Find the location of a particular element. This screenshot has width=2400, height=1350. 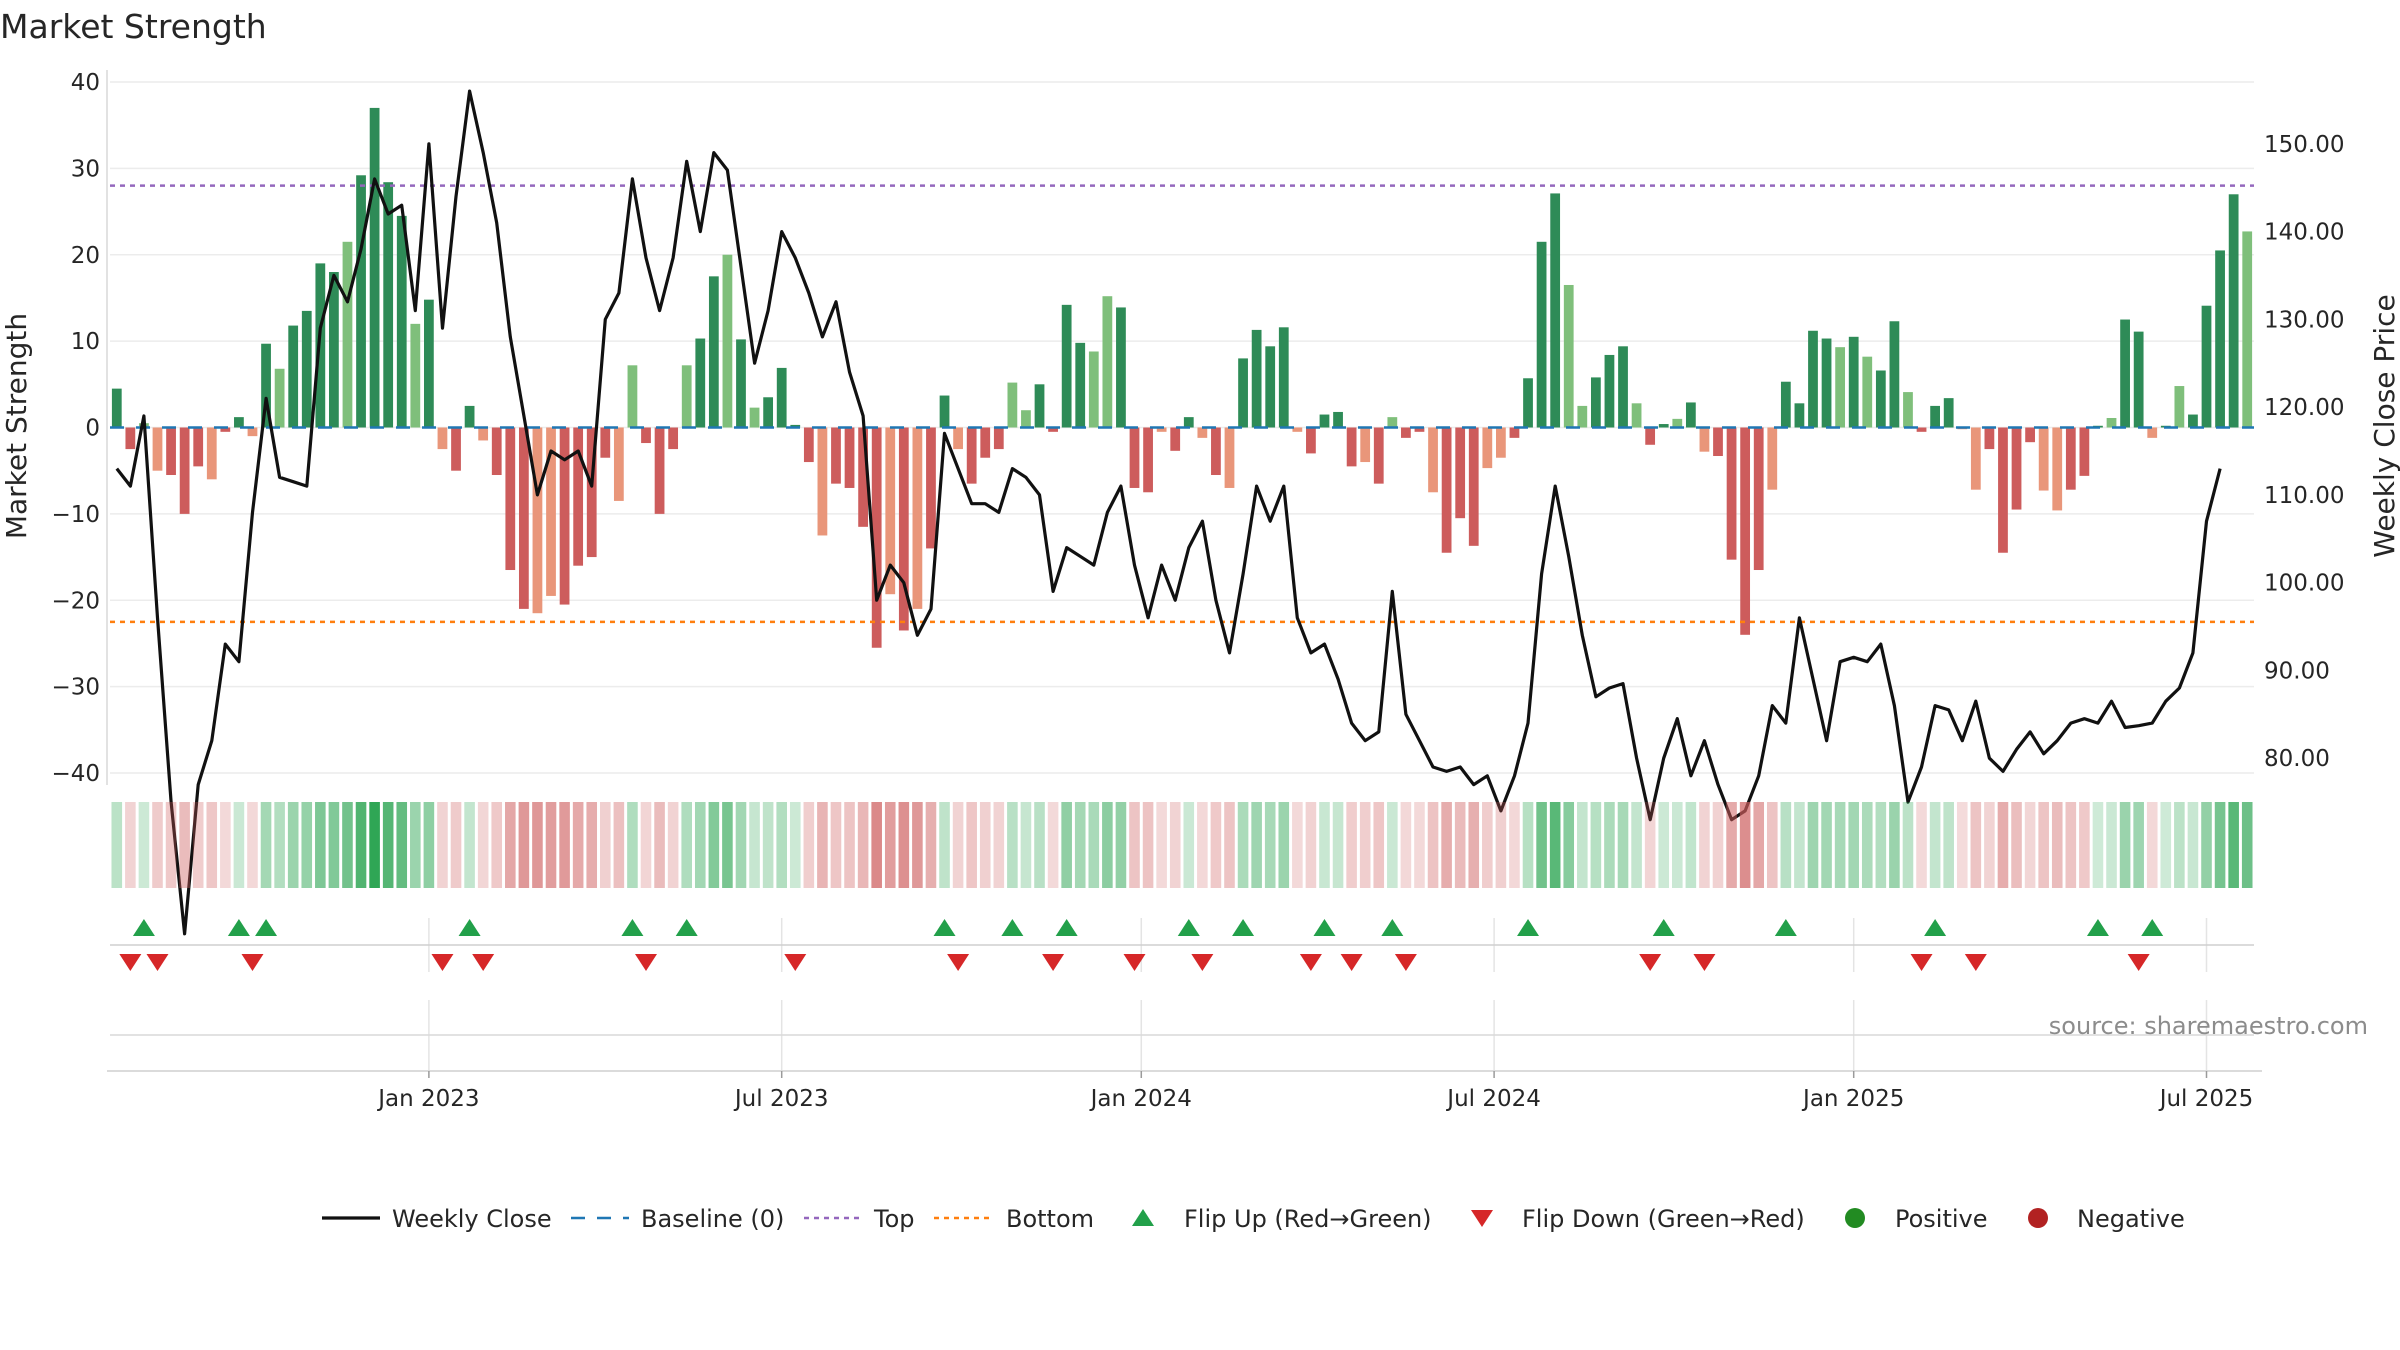

legend-label: Bottom is located at coordinates (1050, 1219).